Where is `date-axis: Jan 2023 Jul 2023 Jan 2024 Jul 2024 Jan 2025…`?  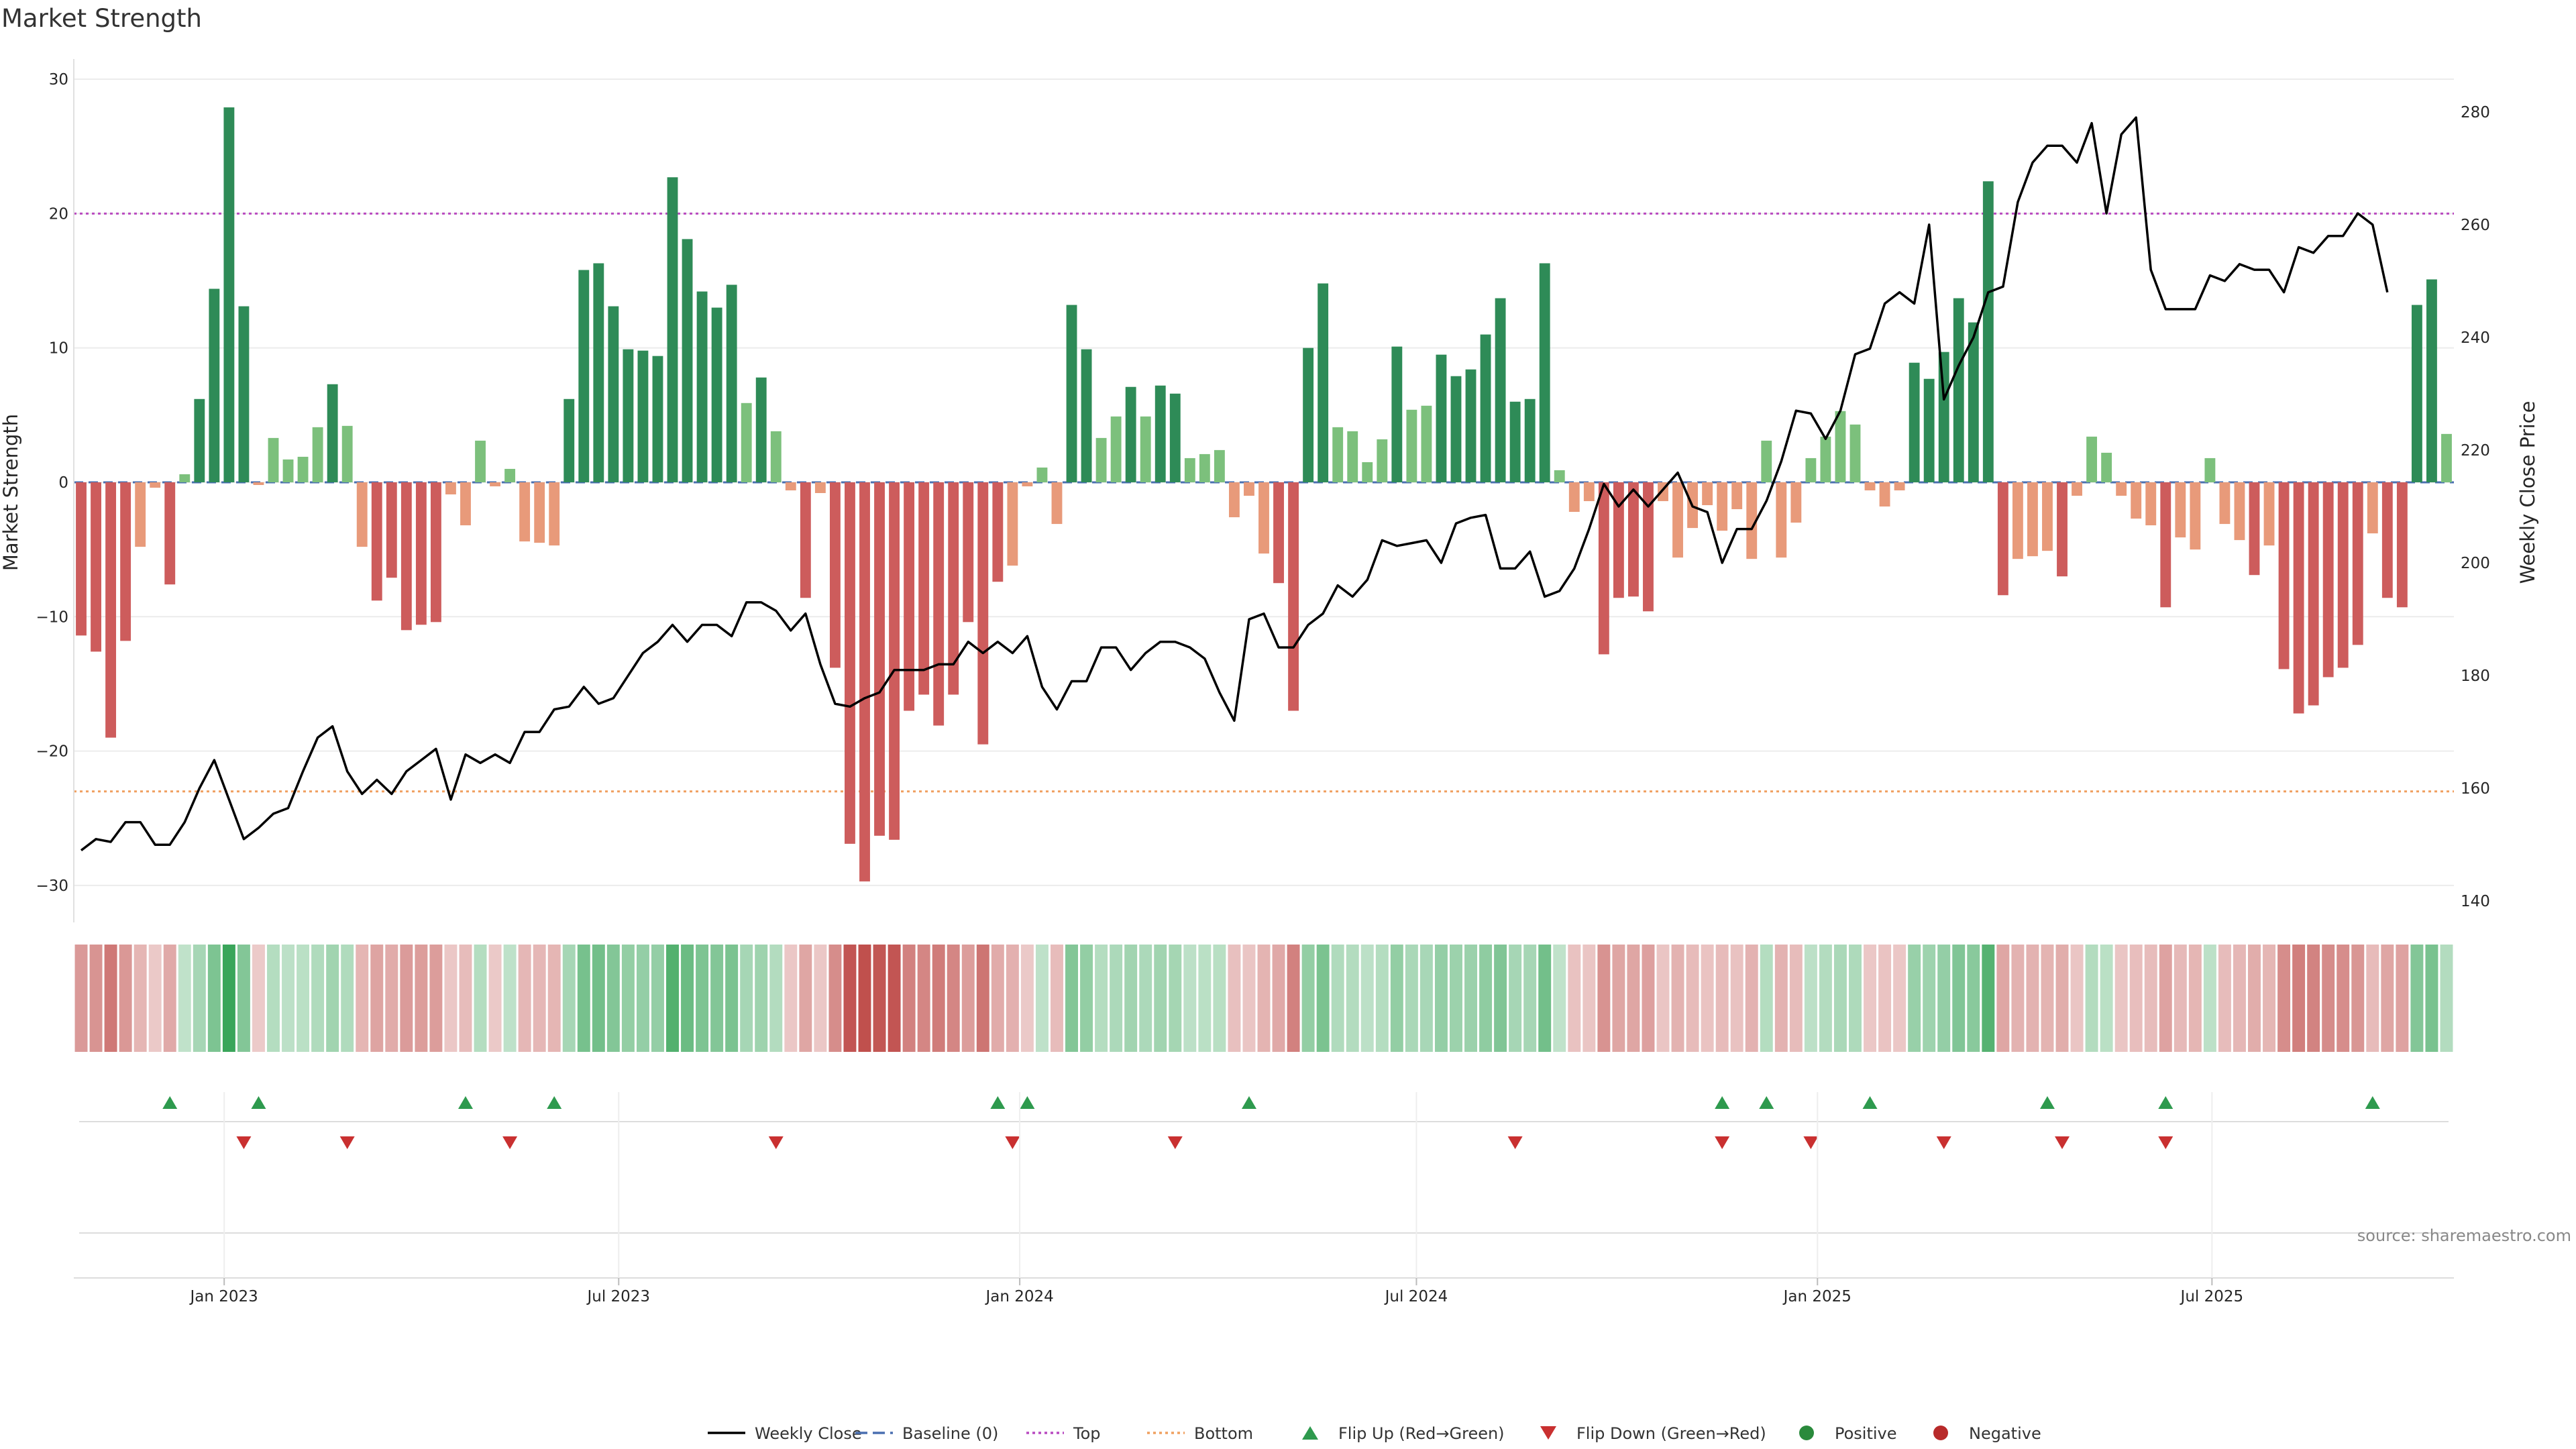
date-axis: Jan 2023 Jul 2023 Jan 2024 Jul 2024 Jan 2025… is located at coordinates (1264, 1198).